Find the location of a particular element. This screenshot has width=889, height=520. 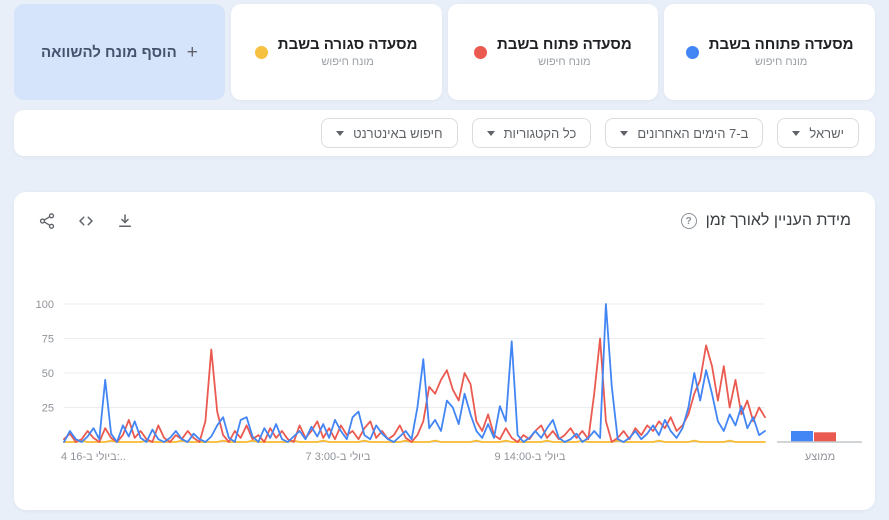

x-tick-jul9: 9 ביולי ב-14:00 is located at coordinates (530, 456).